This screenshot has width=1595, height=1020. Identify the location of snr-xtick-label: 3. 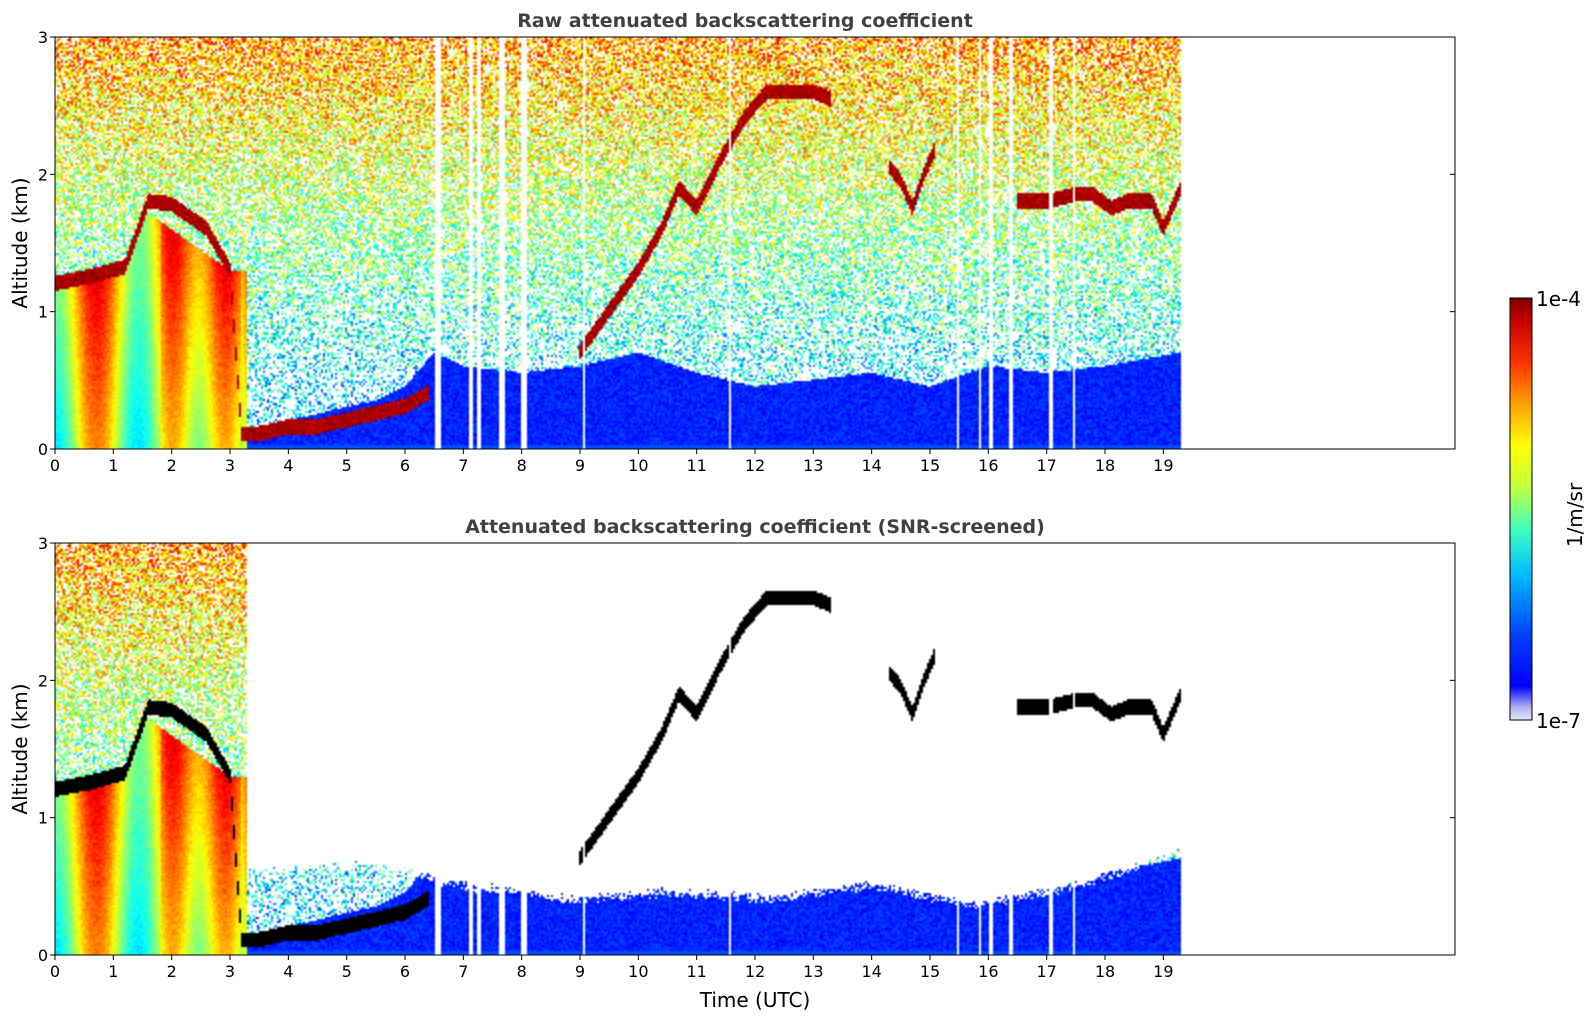
(230, 971).